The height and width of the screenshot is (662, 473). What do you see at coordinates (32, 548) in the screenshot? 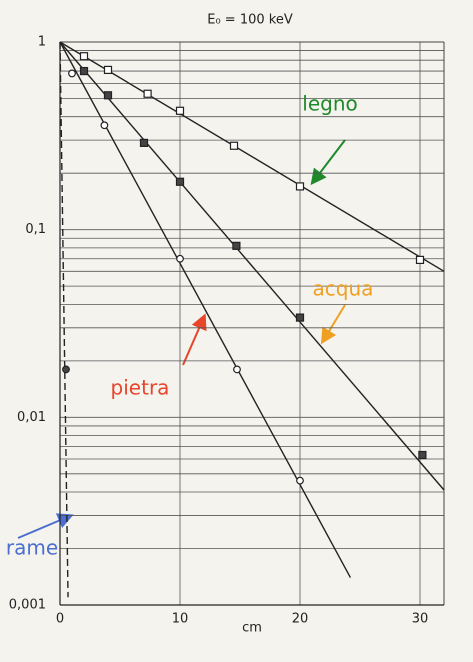
I see `series-label: rame` at bounding box center [32, 548].